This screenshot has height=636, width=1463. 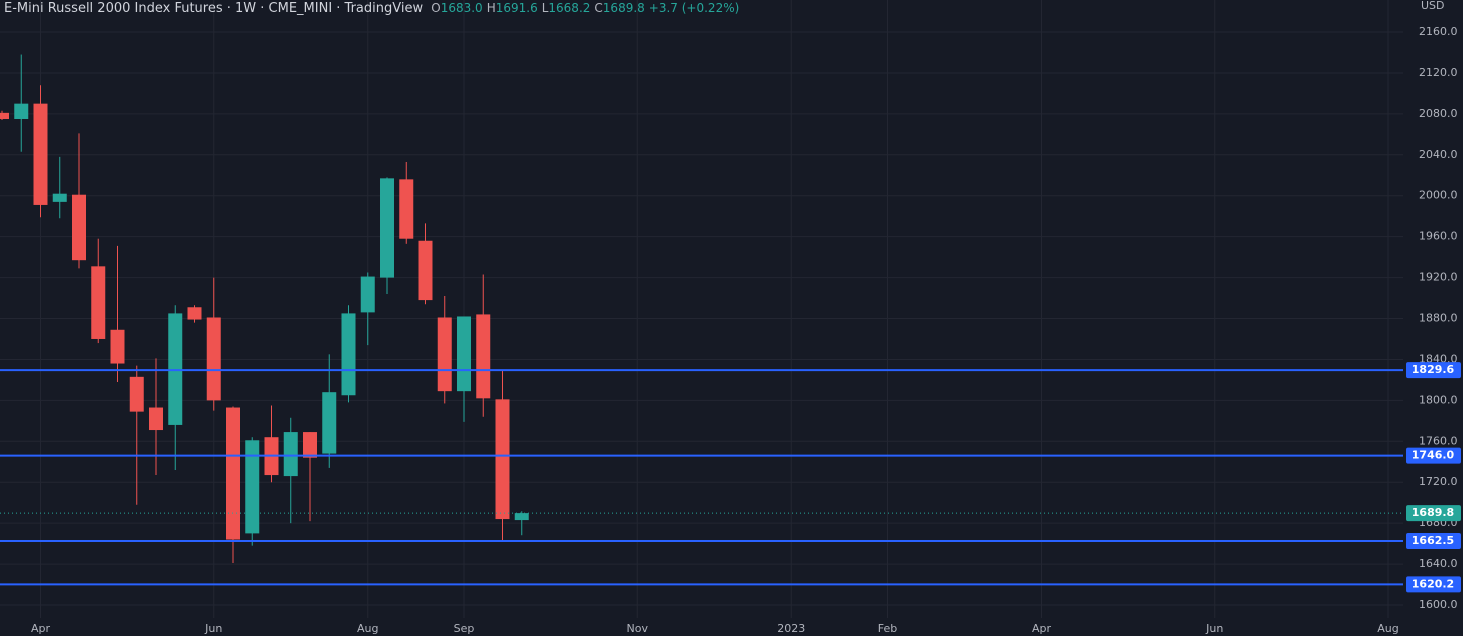 I want to click on y-tick-label: 2120.0, so click(x=1438, y=72).